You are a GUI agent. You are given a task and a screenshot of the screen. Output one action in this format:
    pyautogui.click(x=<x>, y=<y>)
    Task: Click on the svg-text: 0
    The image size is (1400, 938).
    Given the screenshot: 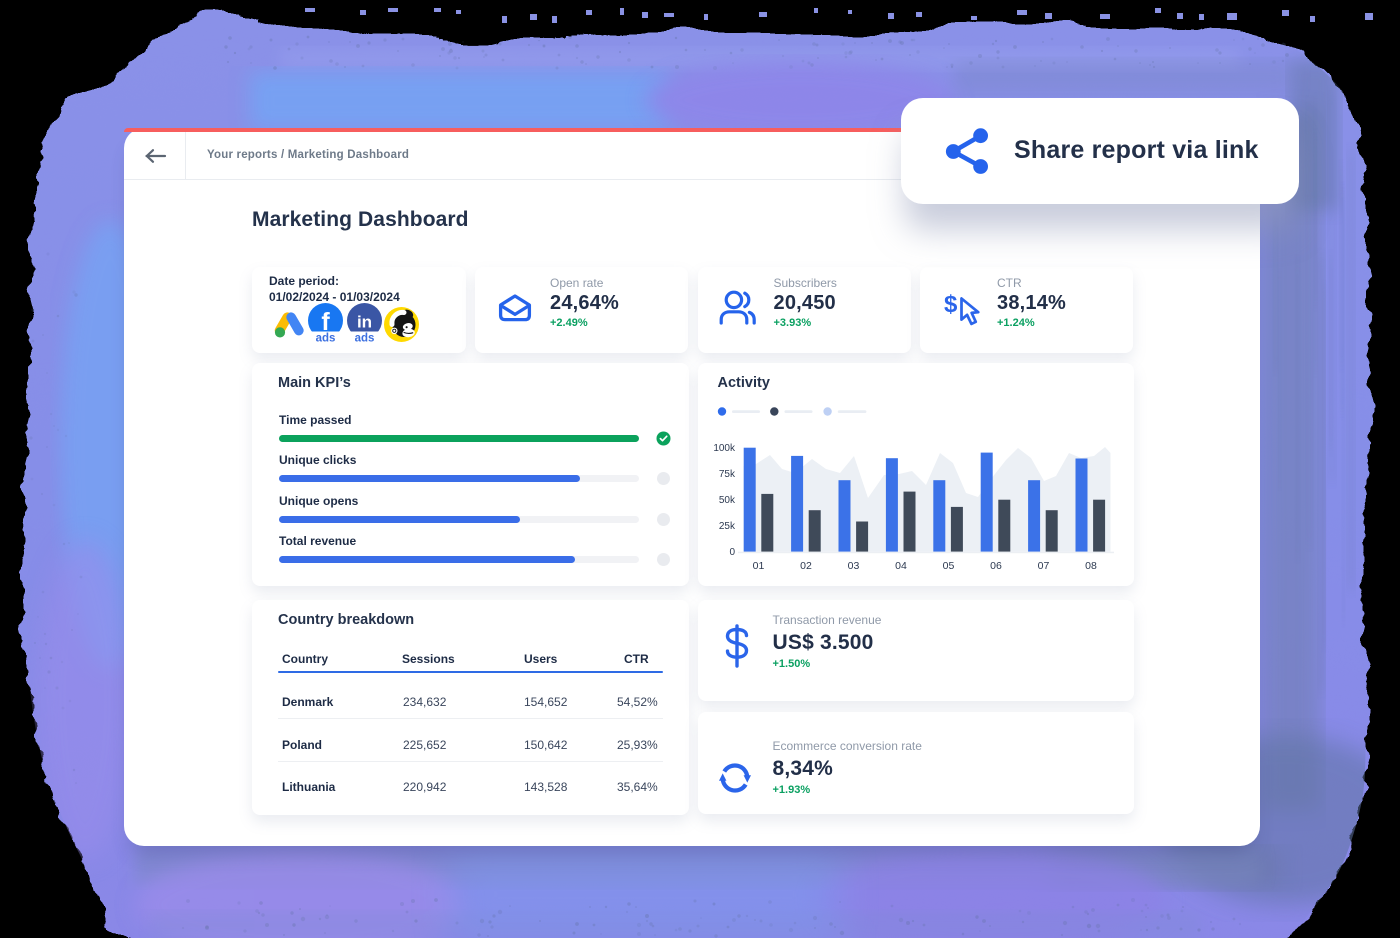 What is the action you would take?
    pyautogui.click(x=732, y=552)
    